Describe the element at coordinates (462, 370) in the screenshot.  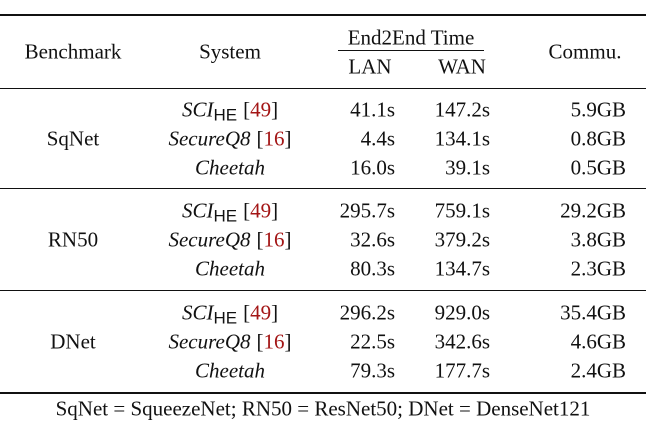
I see `wan-cell: 177.7s` at that location.